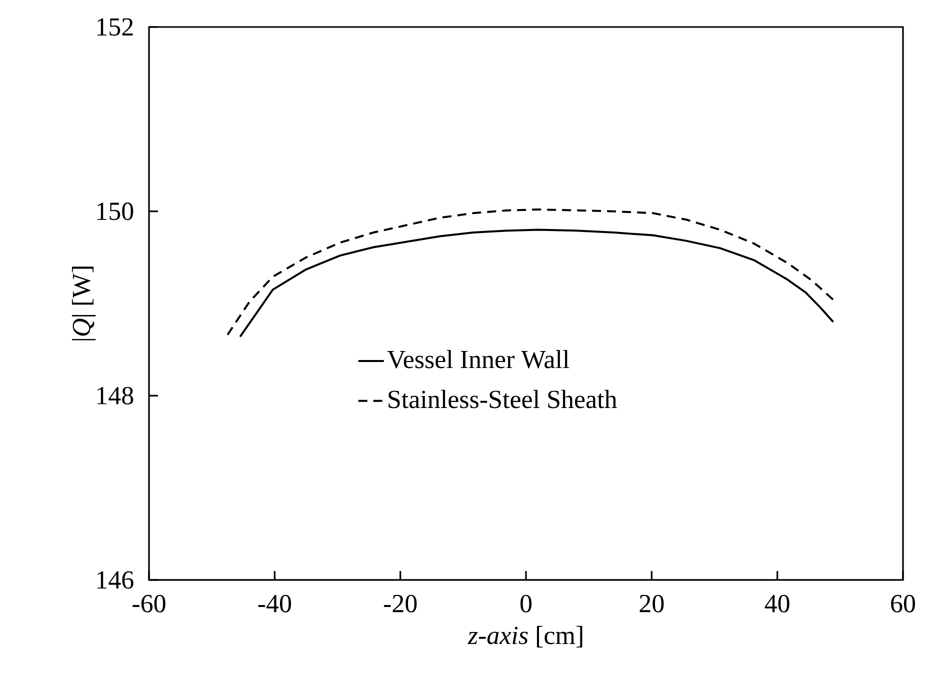  I want to click on legend-label: Stainless-Steel Sheath, so click(502, 399).